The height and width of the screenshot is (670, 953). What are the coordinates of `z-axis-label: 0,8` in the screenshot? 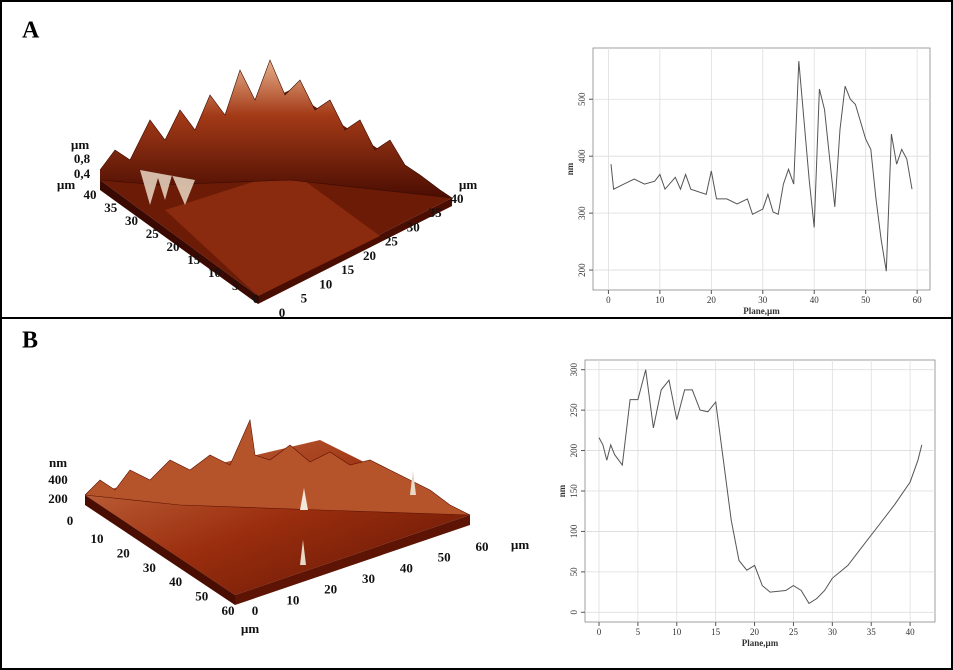 It's located at (82, 158).